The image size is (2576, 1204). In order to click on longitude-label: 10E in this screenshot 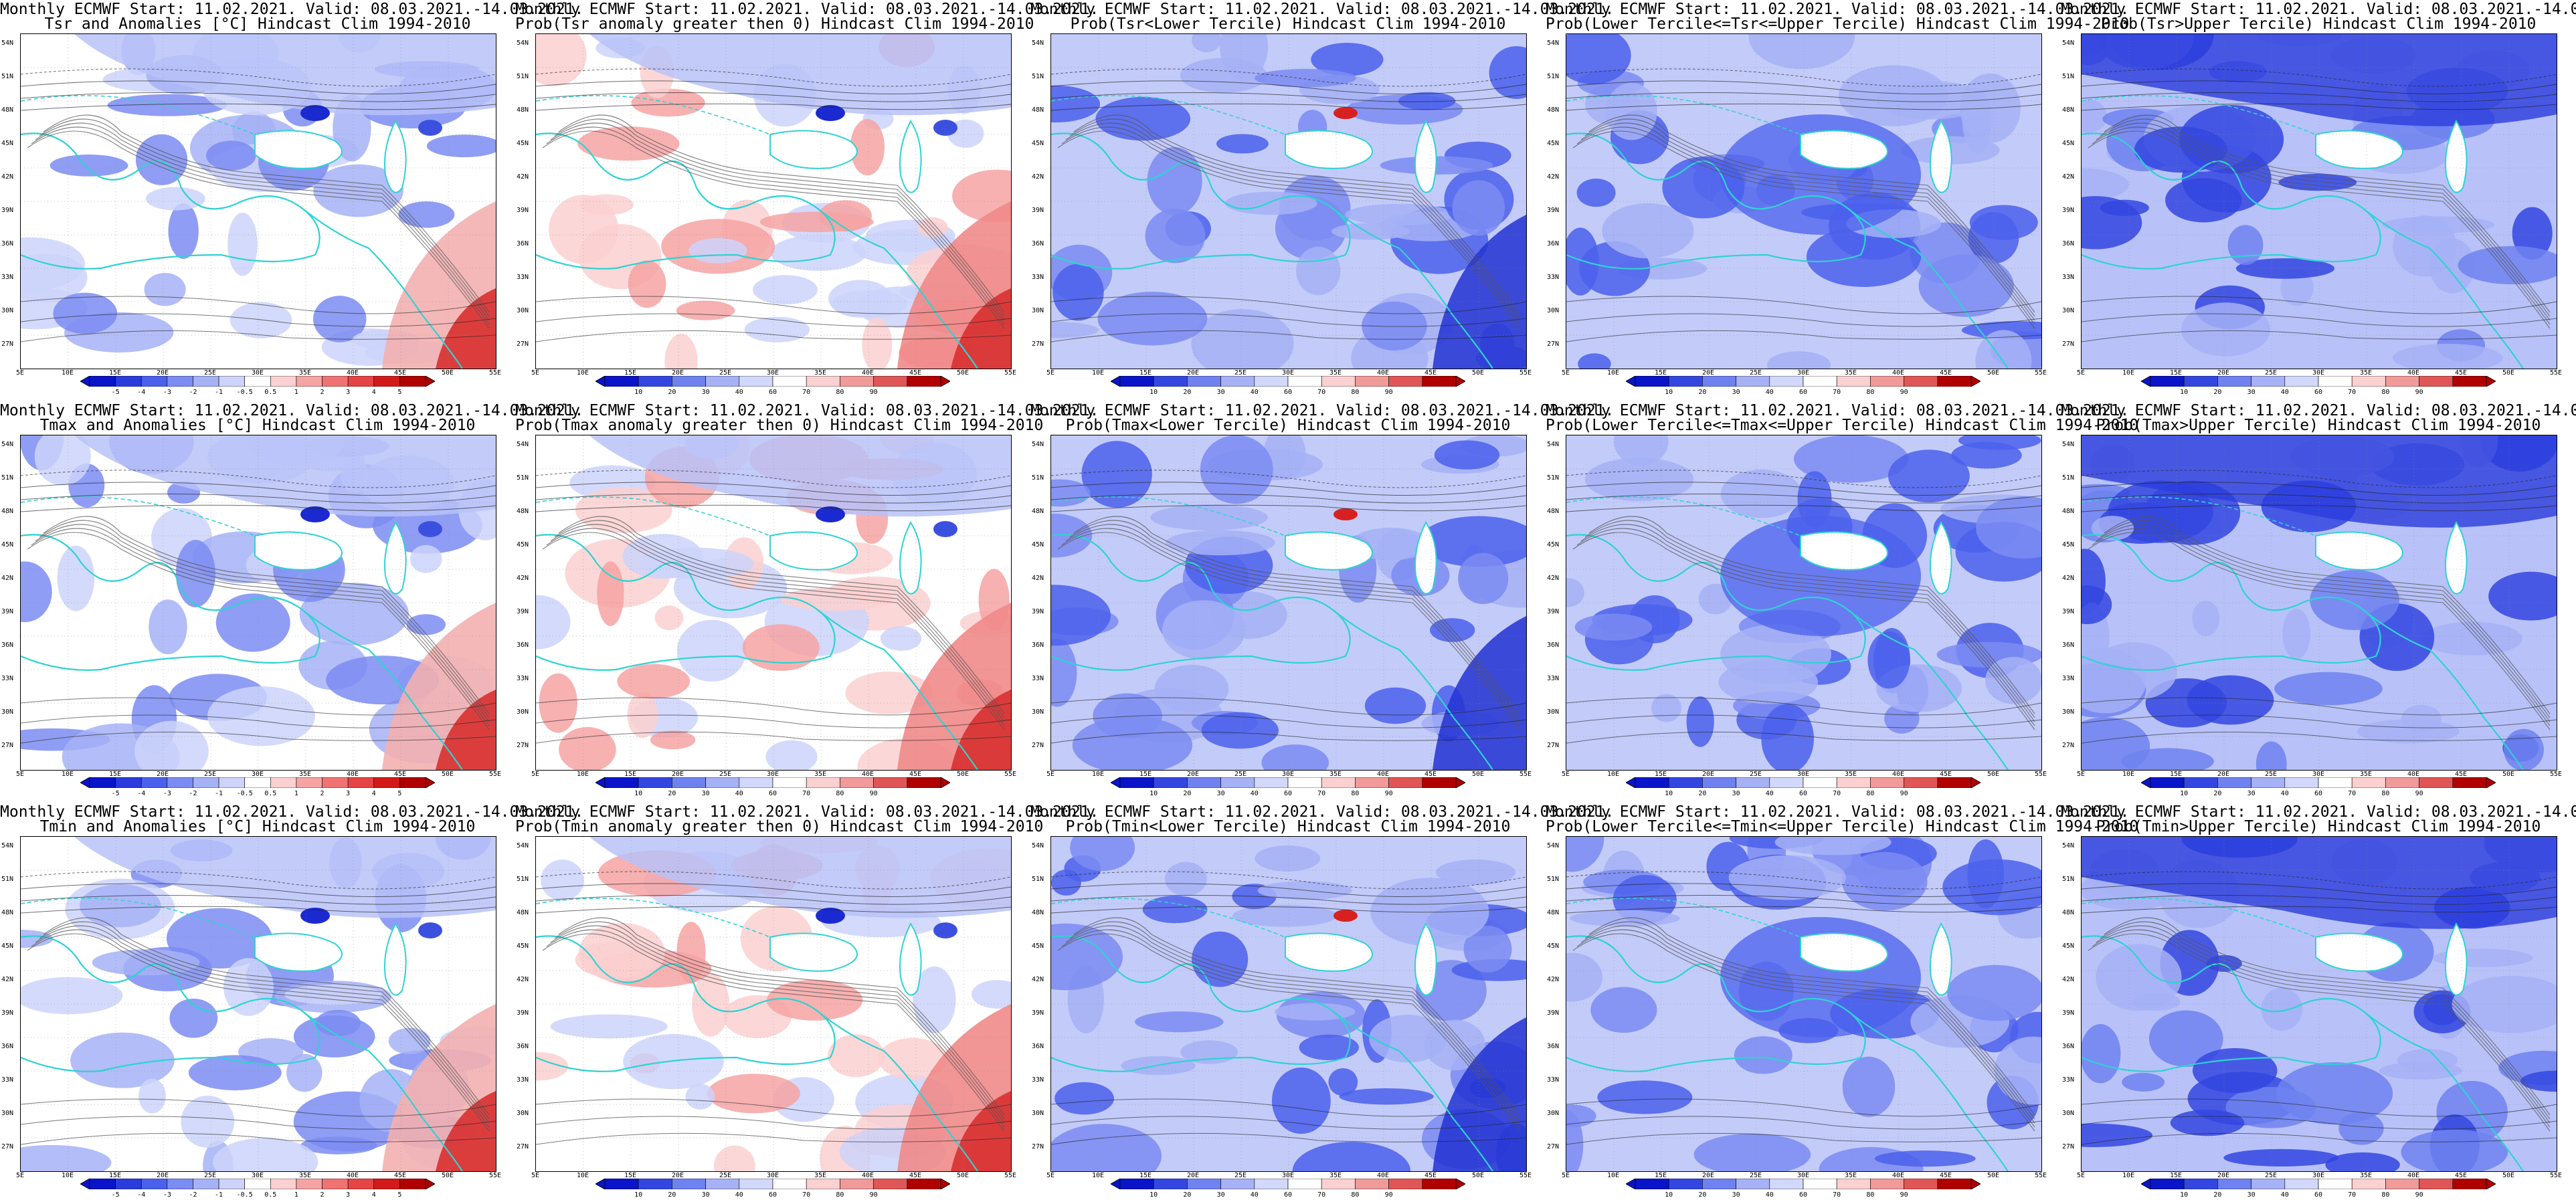, I will do `click(2128, 373)`.